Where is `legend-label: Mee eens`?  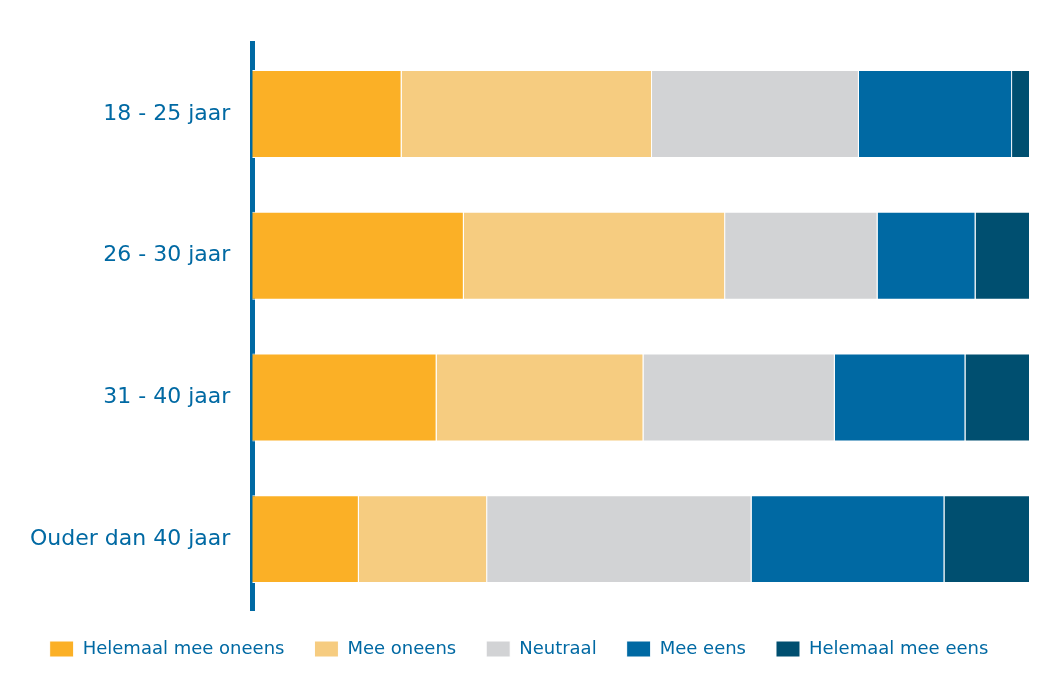 legend-label: Mee eens is located at coordinates (702, 647).